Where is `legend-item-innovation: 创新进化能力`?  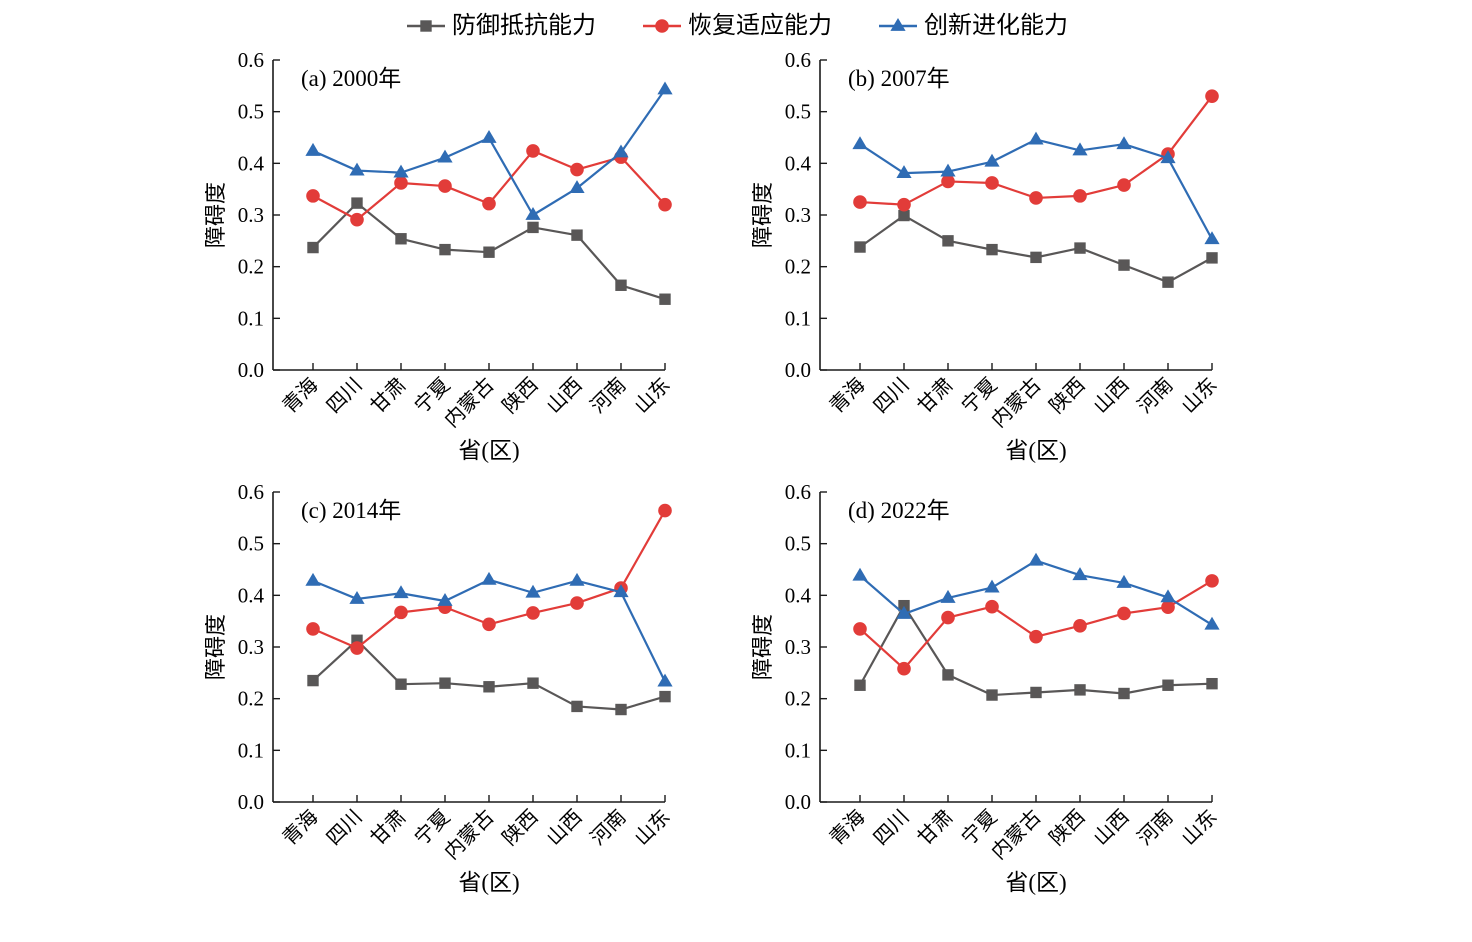
legend-item-innovation: 创新进化能力 is located at coordinates (972, 26).